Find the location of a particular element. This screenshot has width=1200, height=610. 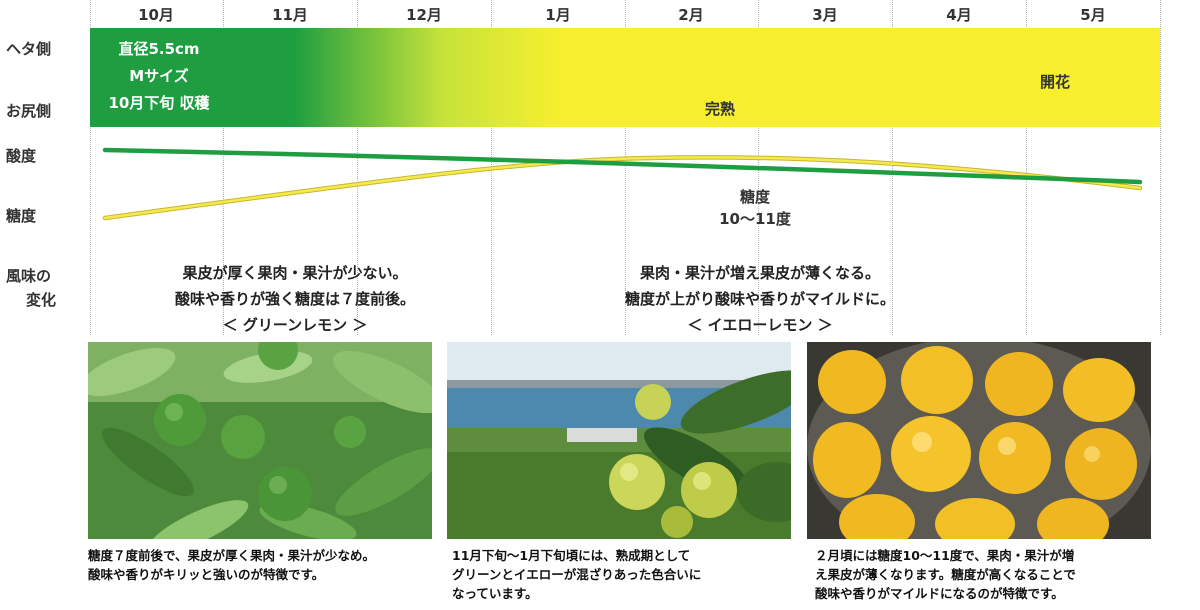

flavor-yellow-line1: 果肉・果汁が増え果皮が薄くなる。 is located at coordinates (759, 273).